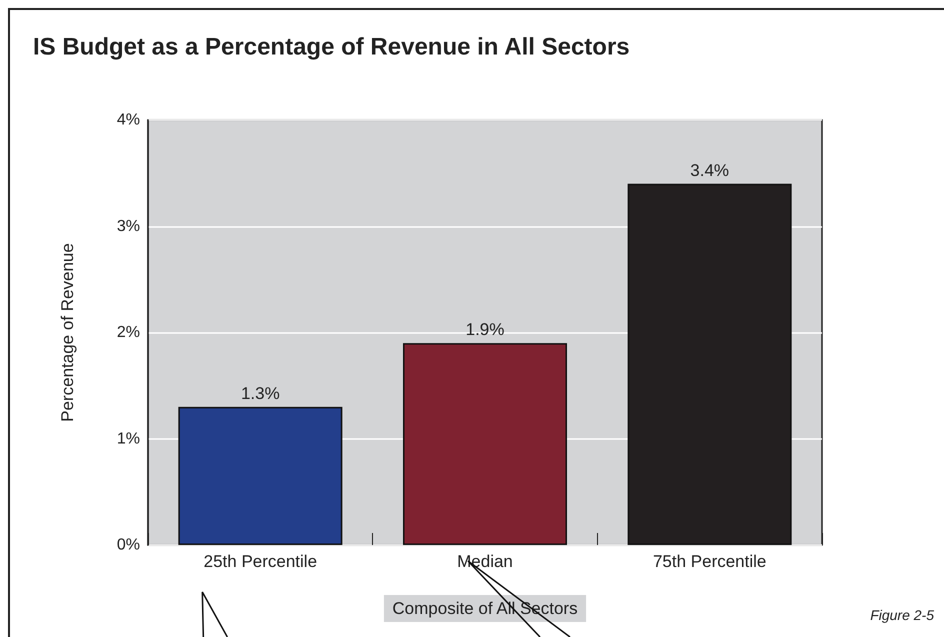  What do you see at coordinates (67, 332) in the screenshot?
I see `y-axis-title: Percentage of Revenue` at bounding box center [67, 332].